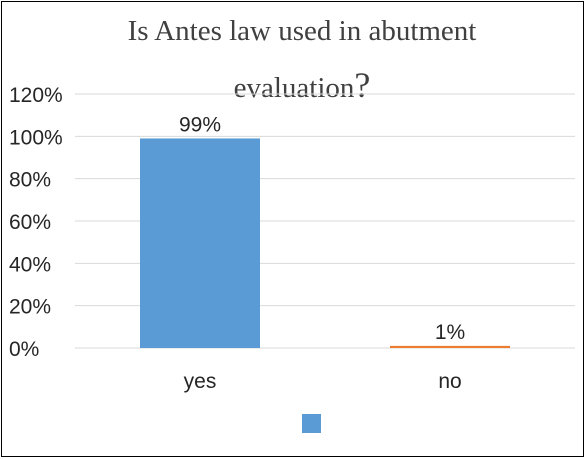 This screenshot has height=459, width=587. What do you see at coordinates (30, 180) in the screenshot?
I see `y-tick-label-80: 80%` at bounding box center [30, 180].